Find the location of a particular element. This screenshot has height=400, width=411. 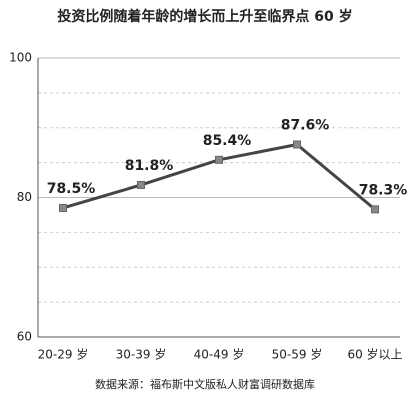

x-tick-label: 20-29 岁 is located at coordinates (63, 354).